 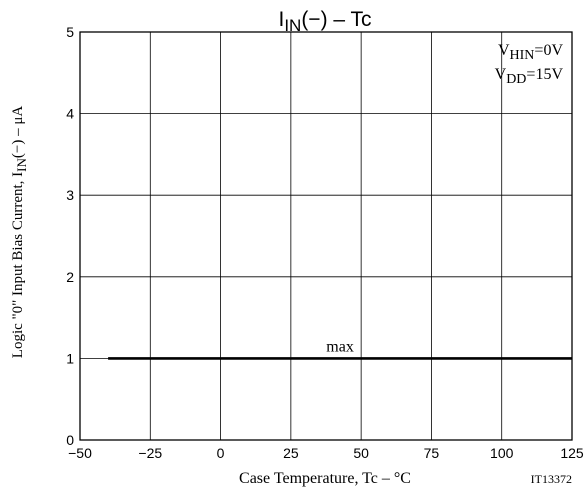 I want to click on y-tick-label: 3, so click(x=70, y=195).